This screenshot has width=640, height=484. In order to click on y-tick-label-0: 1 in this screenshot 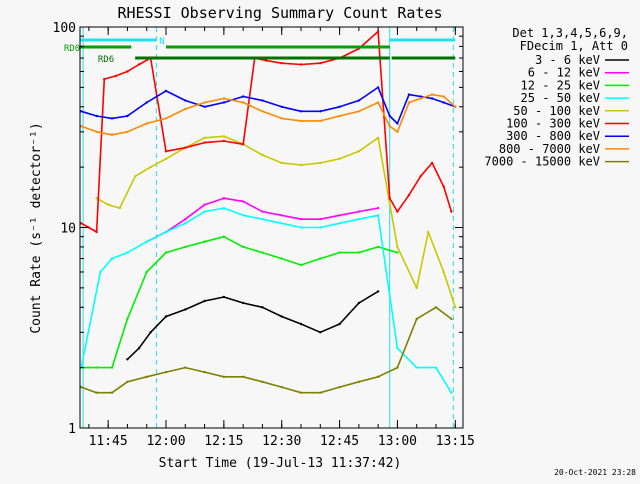, I will do `click(72, 429)`.